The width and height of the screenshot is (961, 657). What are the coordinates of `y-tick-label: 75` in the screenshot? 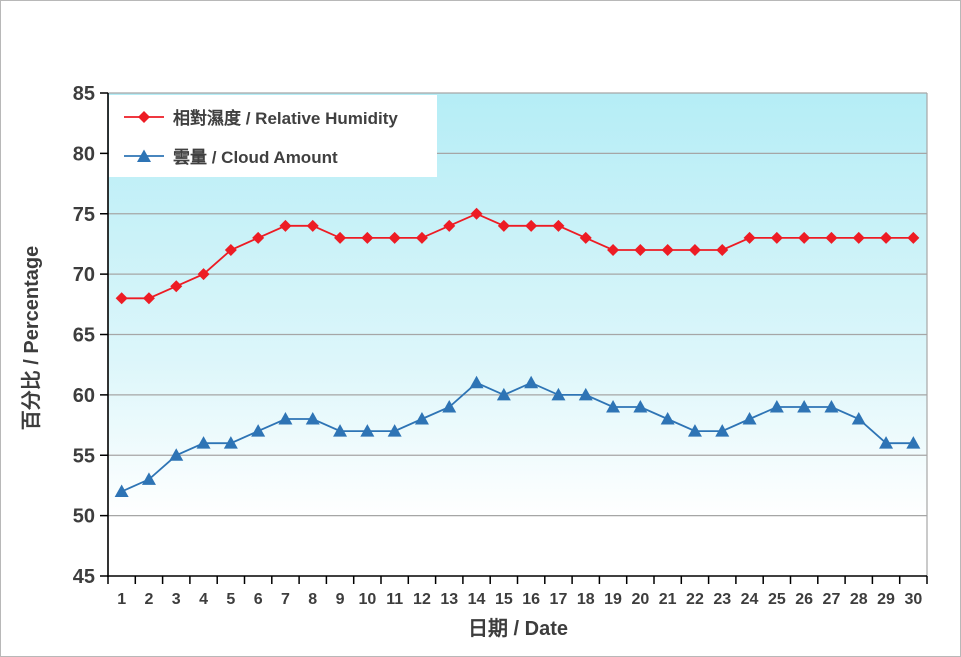 It's located at (84, 215).